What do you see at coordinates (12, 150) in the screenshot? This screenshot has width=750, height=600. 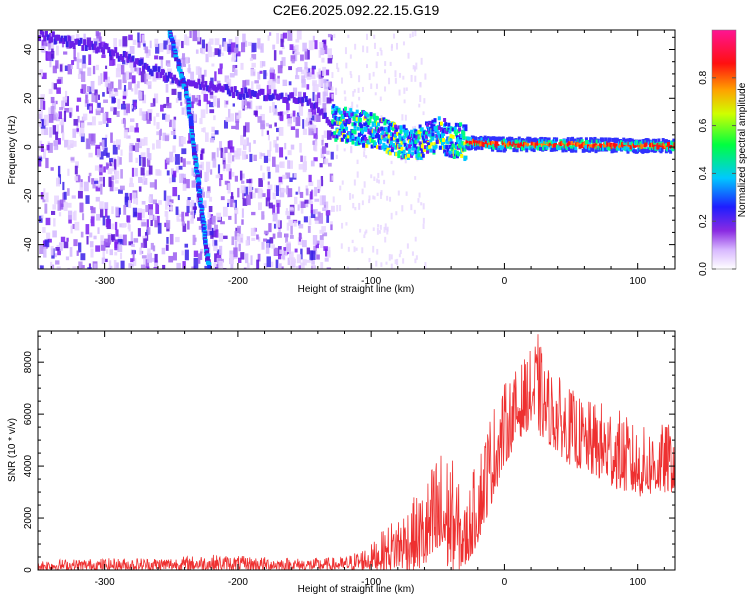 I see `spectrogram-ylabel: Frequency (Hz)` at bounding box center [12, 150].